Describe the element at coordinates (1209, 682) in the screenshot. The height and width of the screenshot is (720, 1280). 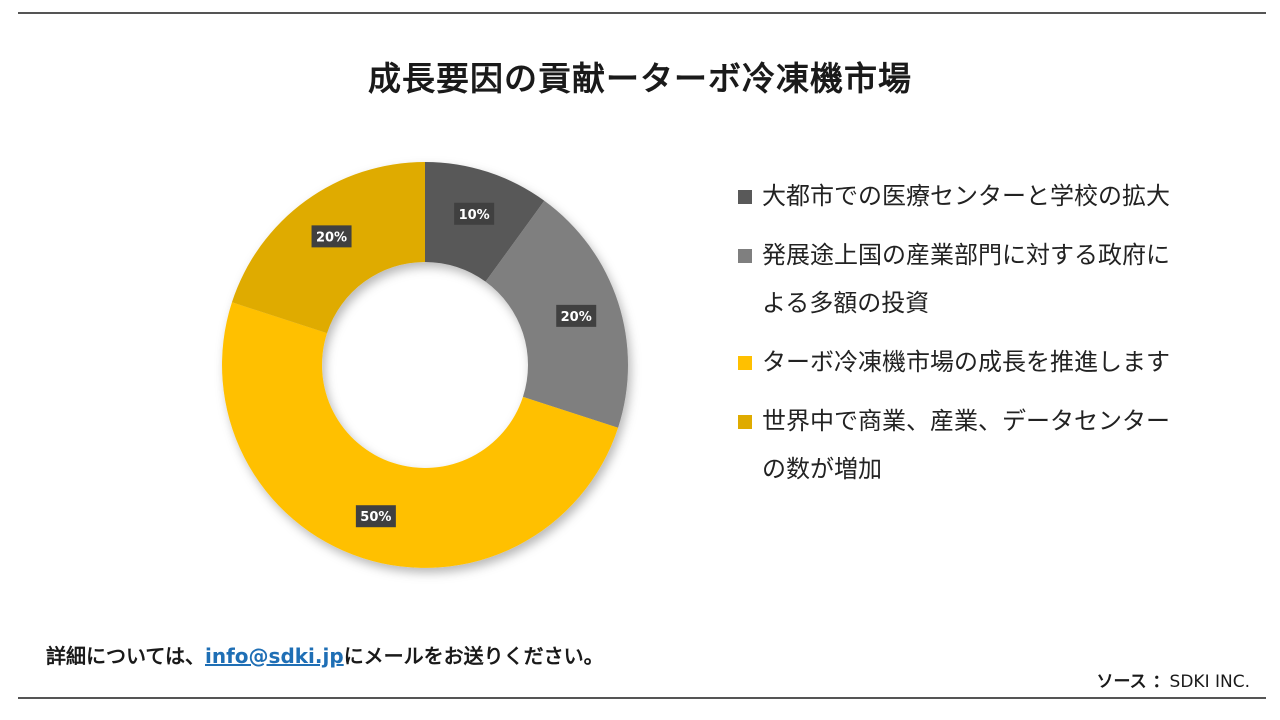
I see `source-value: SDKI INC.` at that location.